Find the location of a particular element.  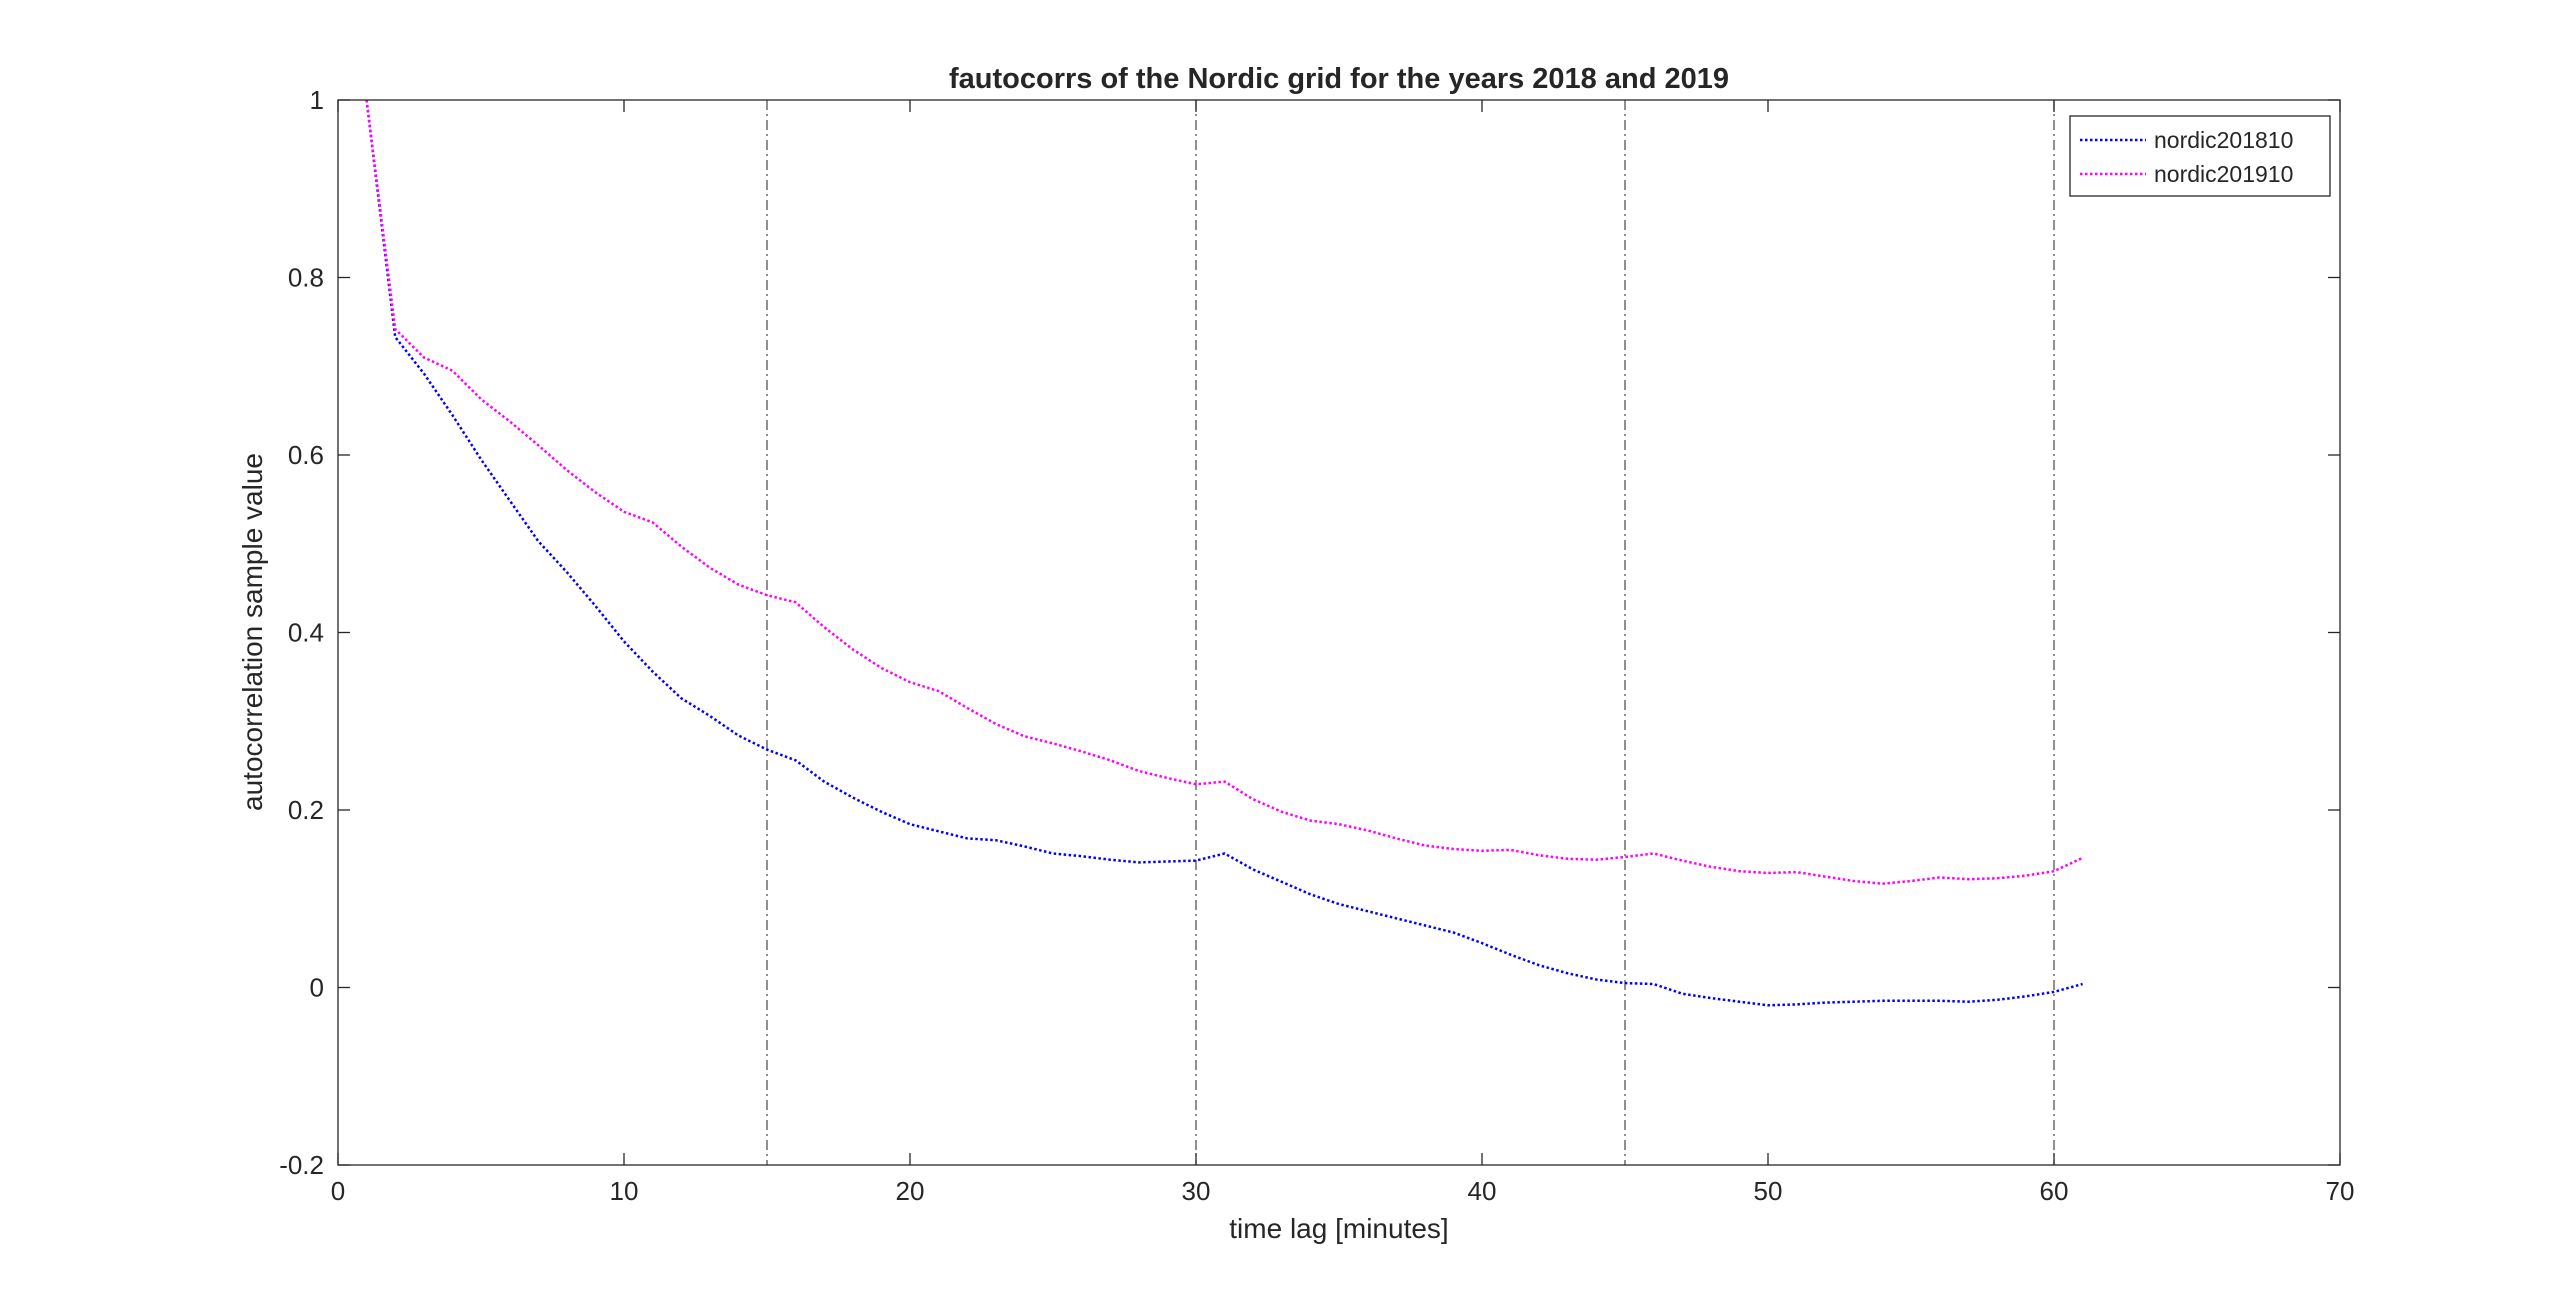

x-tick-label: 70 is located at coordinates (2340, 1191).